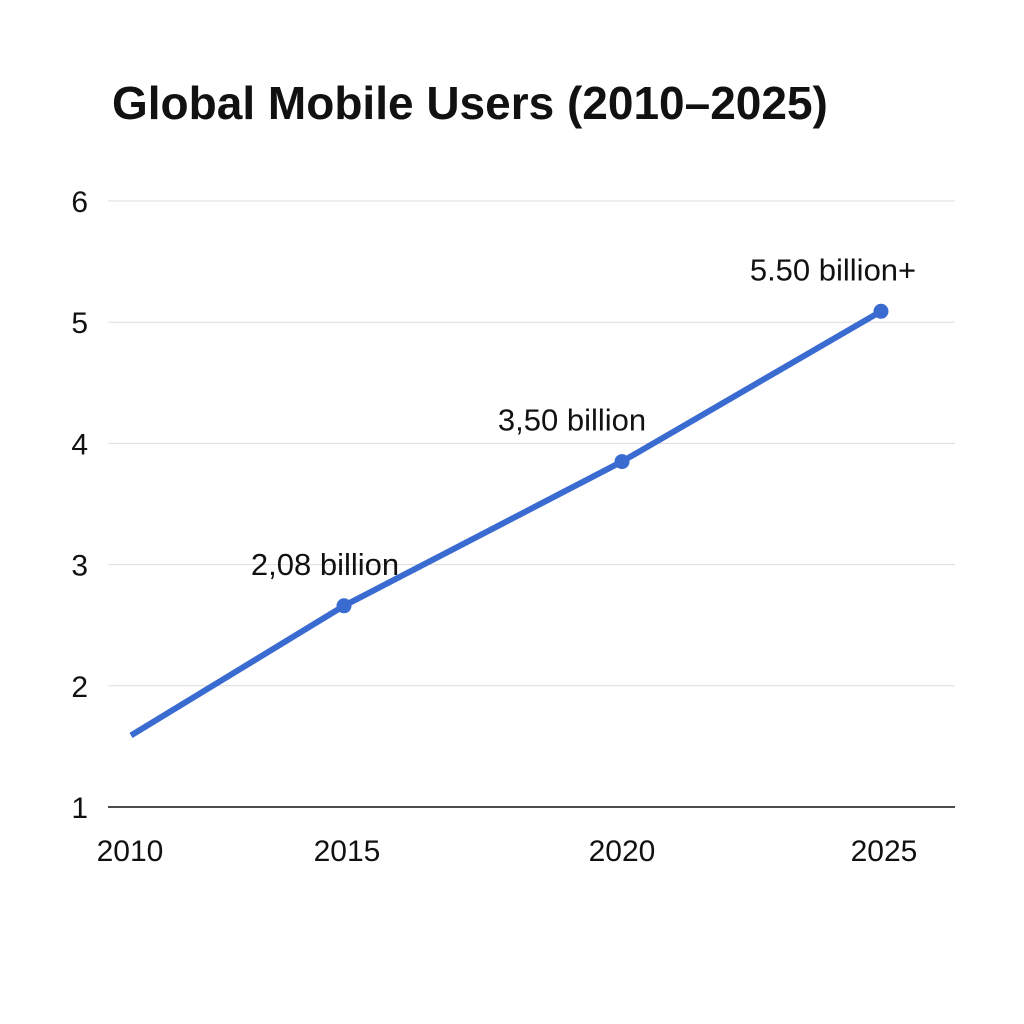 The width and height of the screenshot is (1024, 1024). I want to click on y-tick-label: 5, so click(79, 323).